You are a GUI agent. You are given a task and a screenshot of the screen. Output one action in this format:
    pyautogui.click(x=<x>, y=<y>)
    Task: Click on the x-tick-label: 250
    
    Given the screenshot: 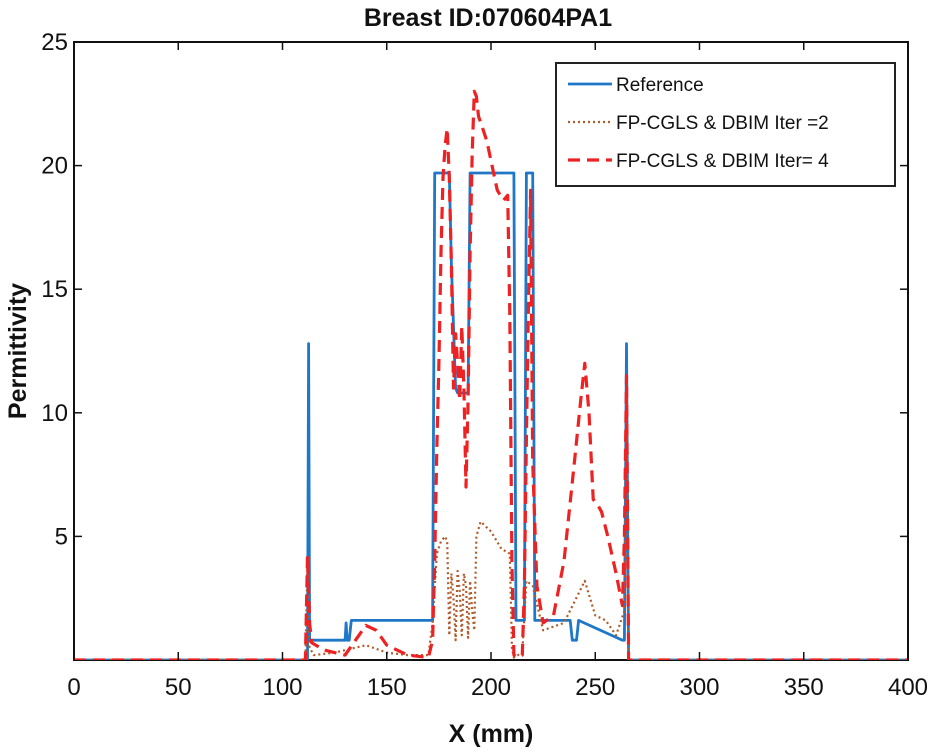 What is the action you would take?
    pyautogui.click(x=595, y=687)
    